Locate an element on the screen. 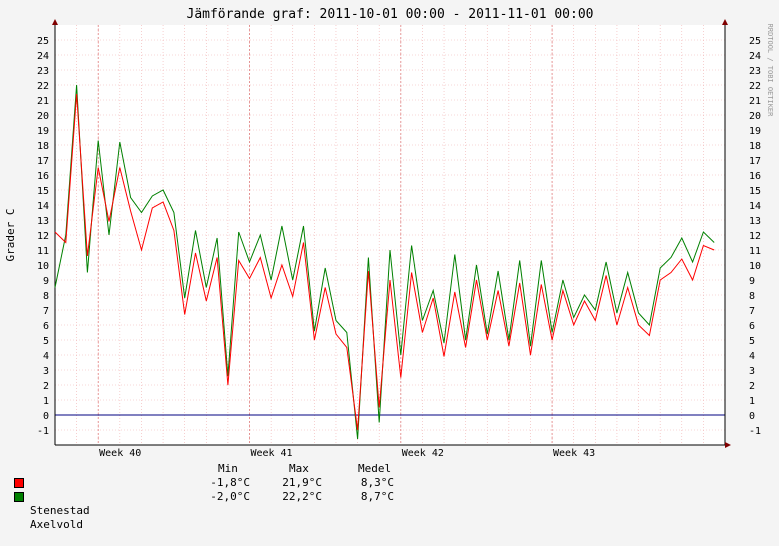 The image size is (779, 546). legend-row-axelvold: Axelvold is located at coordinates (48, 510).